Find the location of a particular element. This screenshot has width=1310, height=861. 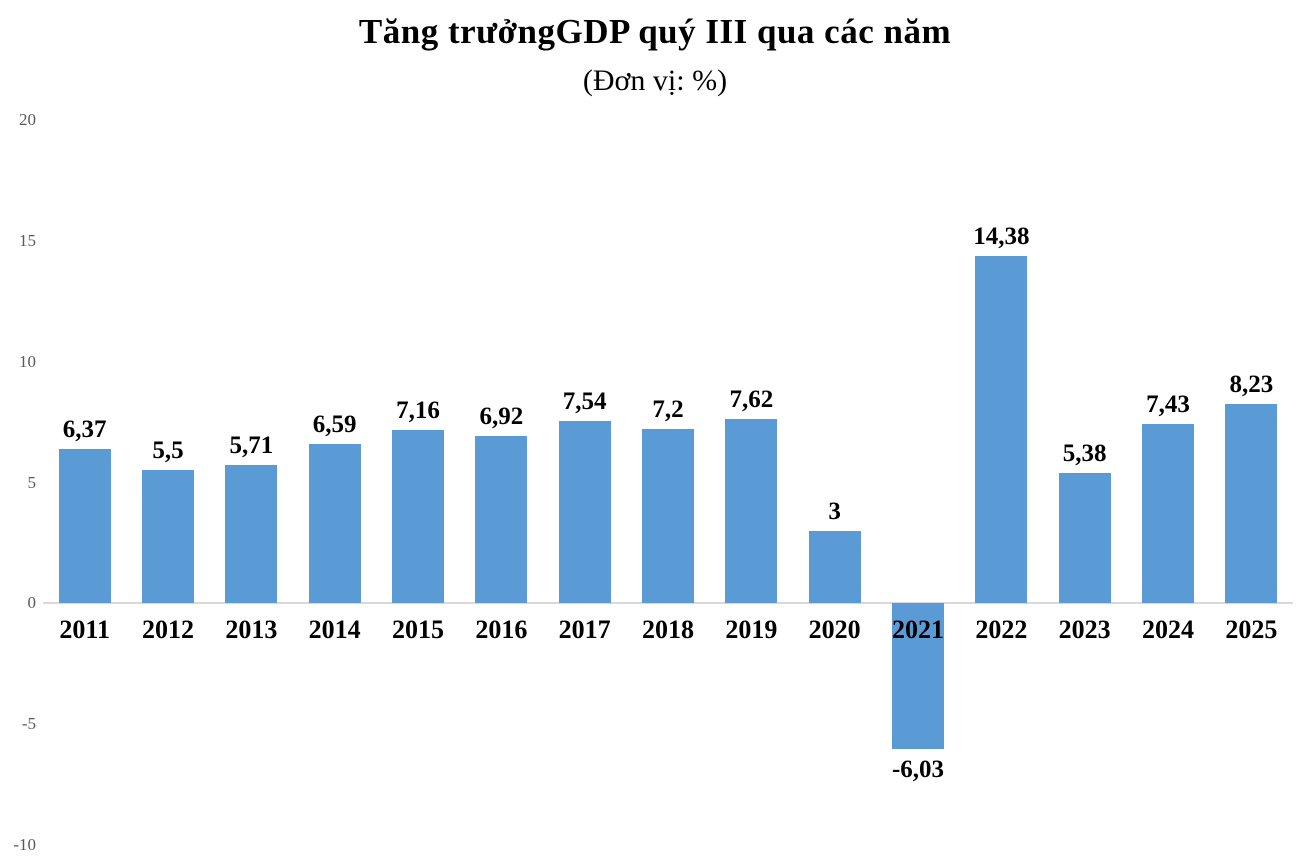

bar-value-label-2016: 6,92 is located at coordinates (501, 417).